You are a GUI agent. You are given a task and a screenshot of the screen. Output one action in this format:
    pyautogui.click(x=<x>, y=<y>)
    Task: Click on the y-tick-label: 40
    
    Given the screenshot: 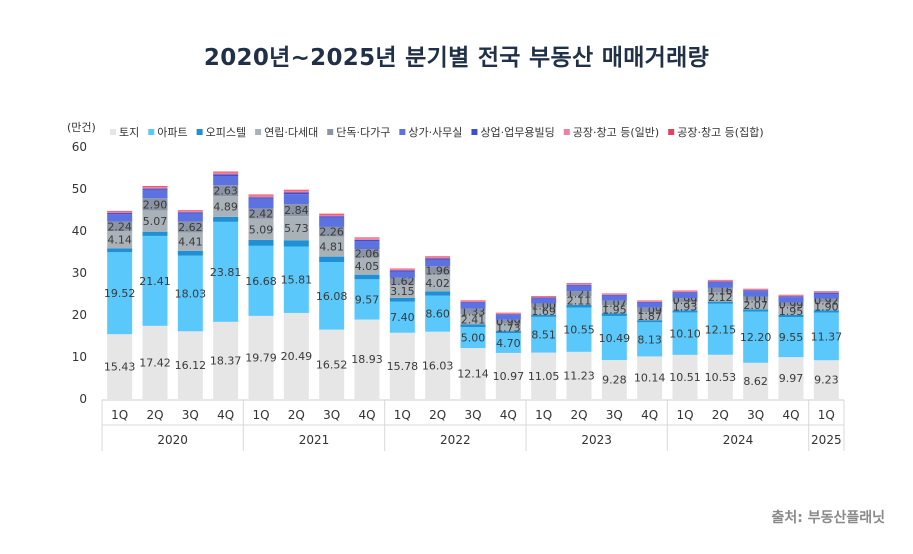 What is the action you would take?
    pyautogui.click(x=79, y=231)
    